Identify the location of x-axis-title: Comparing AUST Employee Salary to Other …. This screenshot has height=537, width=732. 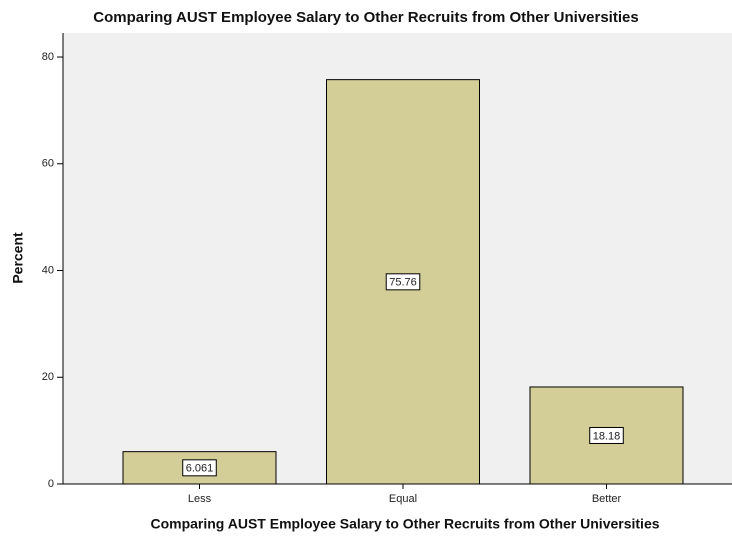
(404, 524).